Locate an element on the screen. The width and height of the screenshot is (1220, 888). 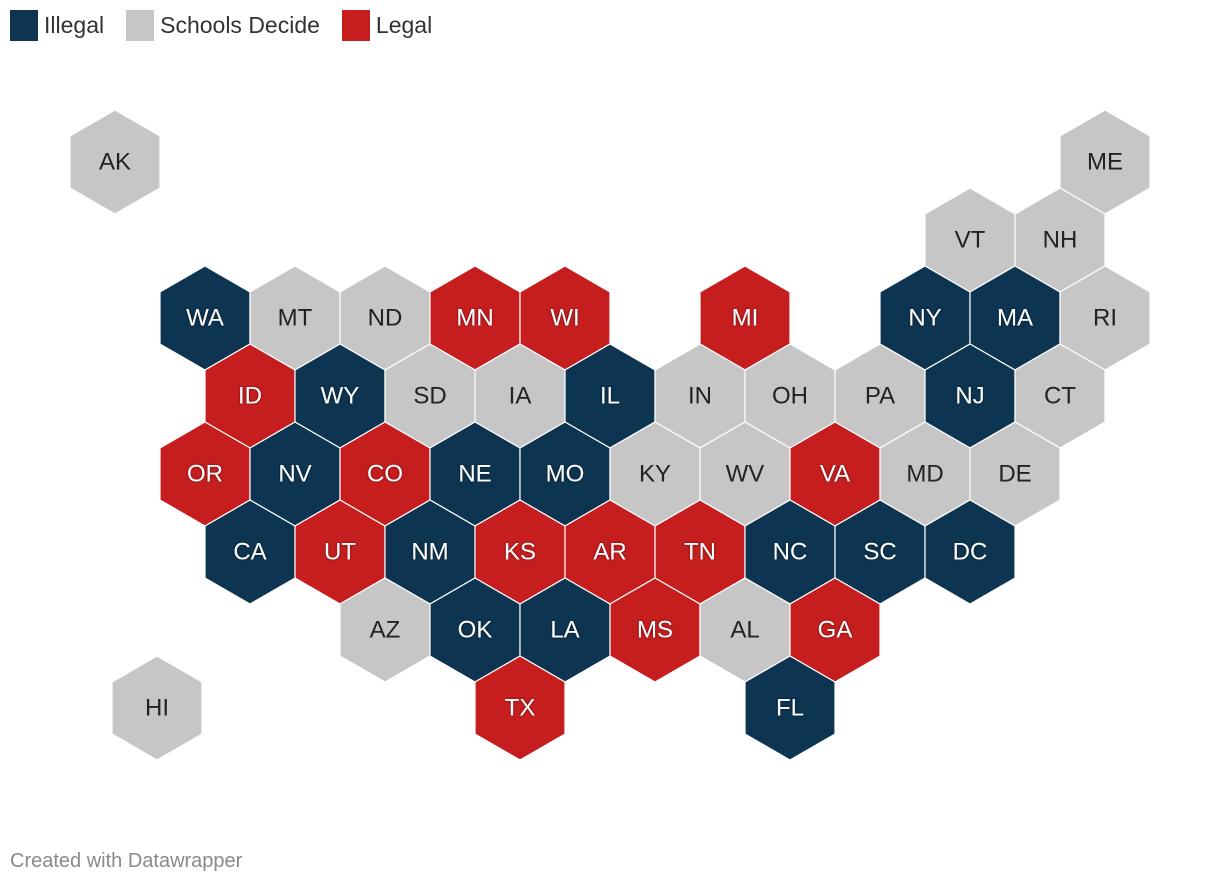
state-hex-dc is located at coordinates (970, 552).